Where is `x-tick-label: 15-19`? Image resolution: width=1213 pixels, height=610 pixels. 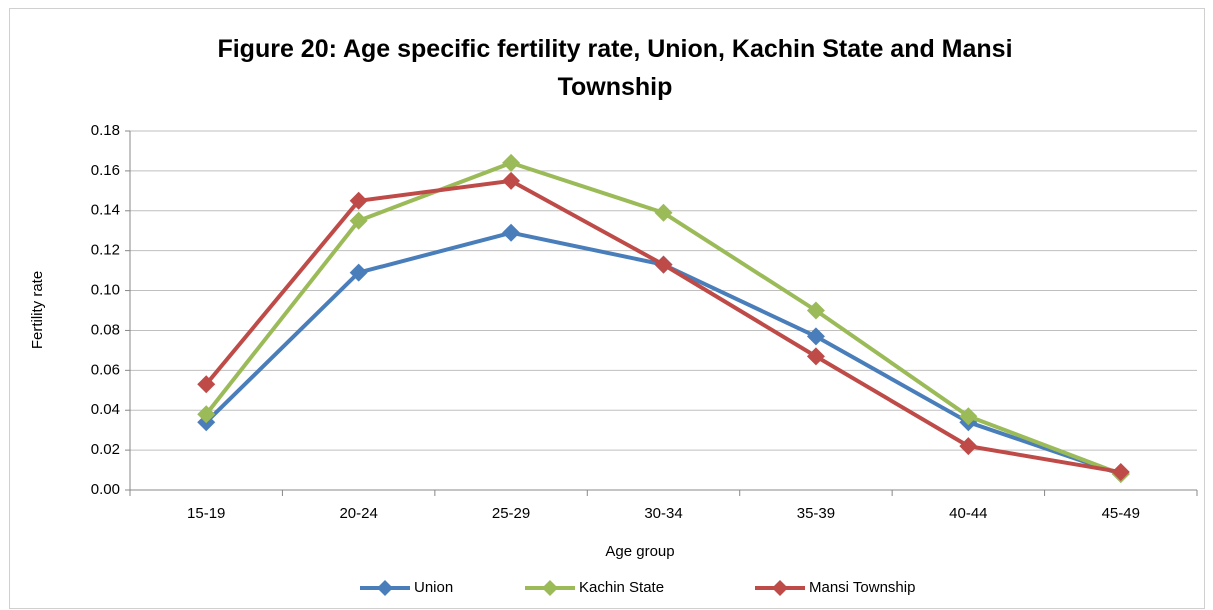 x-tick-label: 15-19 is located at coordinates (206, 513).